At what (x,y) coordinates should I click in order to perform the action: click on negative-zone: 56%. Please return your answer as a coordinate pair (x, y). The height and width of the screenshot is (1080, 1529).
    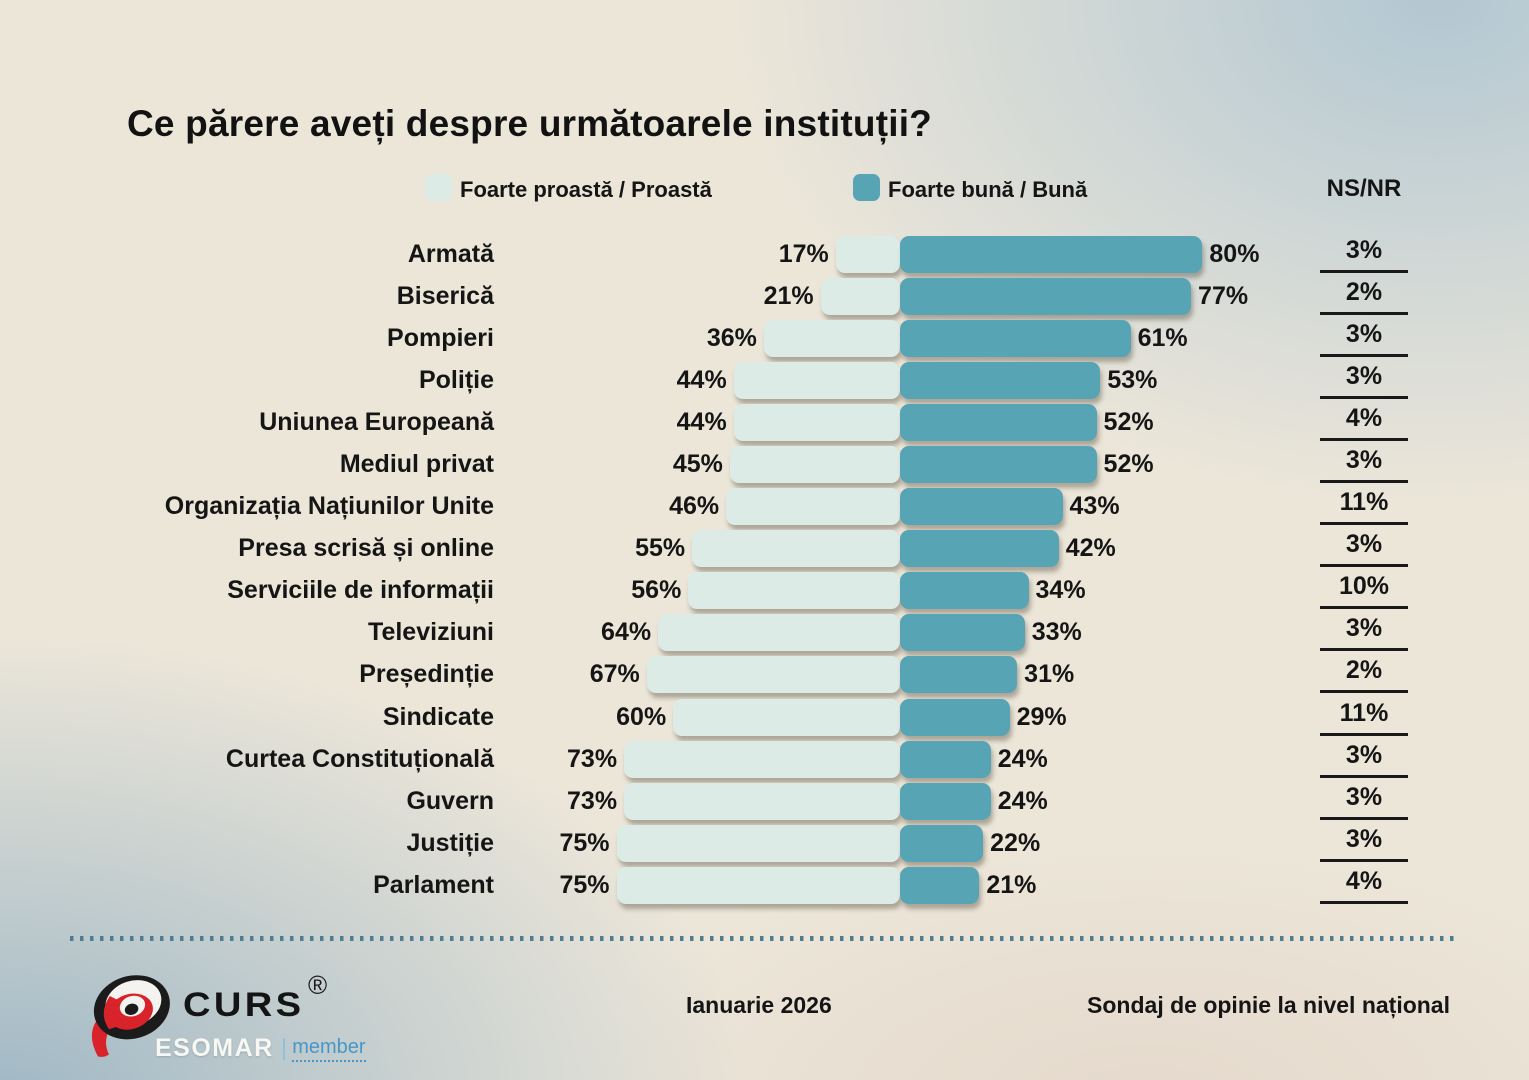
    Looking at the image, I should click on (704, 591).